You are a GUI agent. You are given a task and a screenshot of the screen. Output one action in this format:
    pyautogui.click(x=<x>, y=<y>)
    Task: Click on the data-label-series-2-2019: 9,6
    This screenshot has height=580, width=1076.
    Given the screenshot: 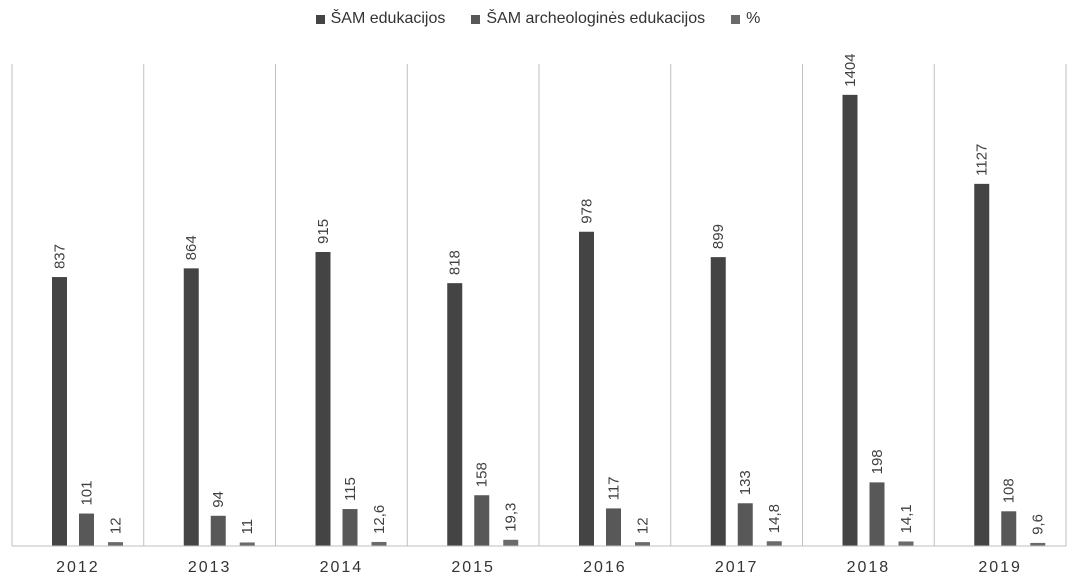 What is the action you would take?
    pyautogui.click(x=1038, y=524)
    